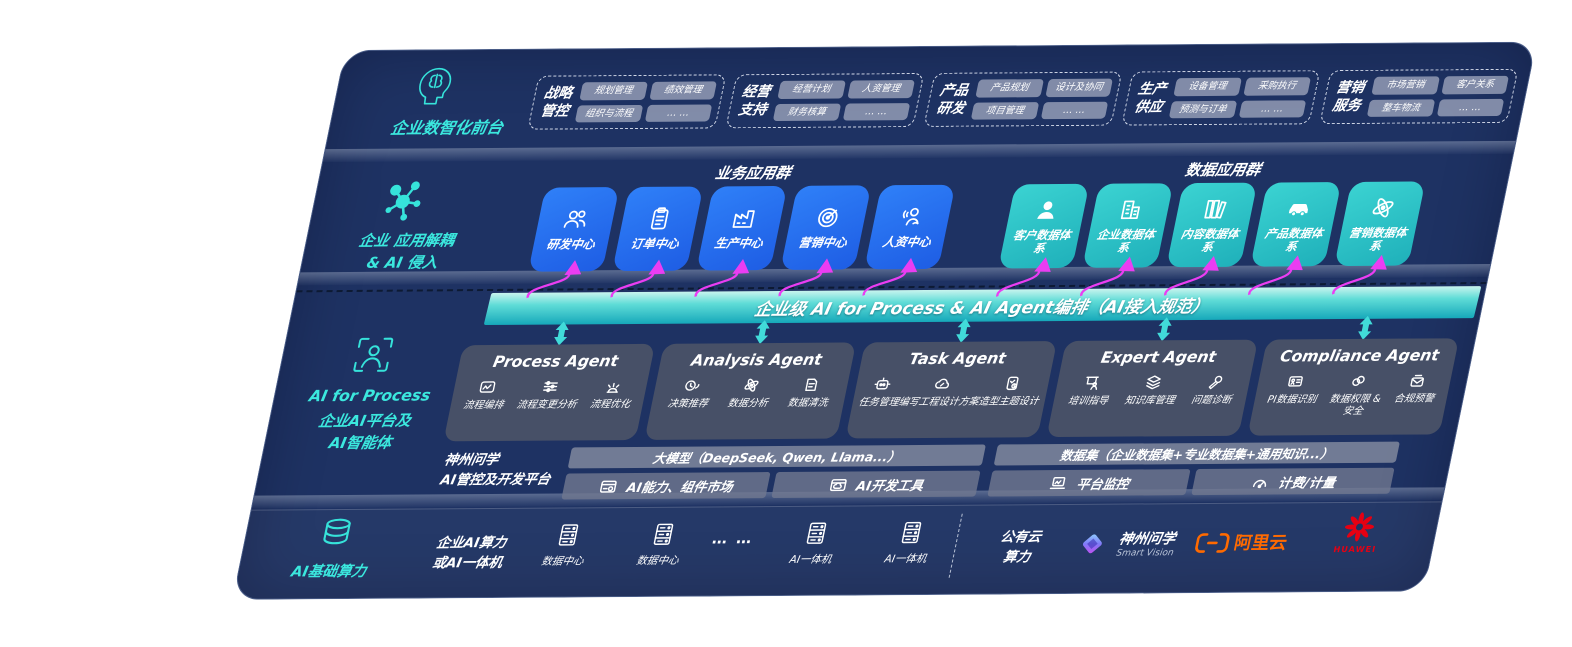 The height and width of the screenshot is (647, 1572). Describe the element at coordinates (1259, 483) in the screenshot. I see `gauge-icon` at that location.